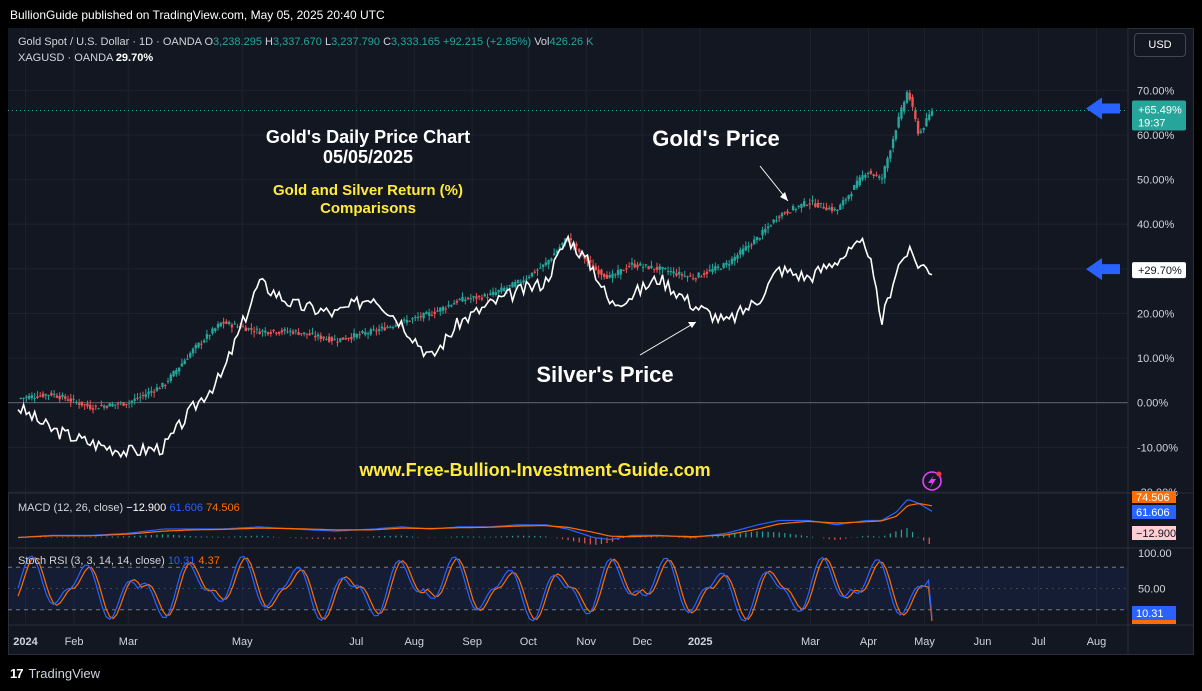 The height and width of the screenshot is (691, 1202). I want to click on stoch-k-line, so click(475, 588).